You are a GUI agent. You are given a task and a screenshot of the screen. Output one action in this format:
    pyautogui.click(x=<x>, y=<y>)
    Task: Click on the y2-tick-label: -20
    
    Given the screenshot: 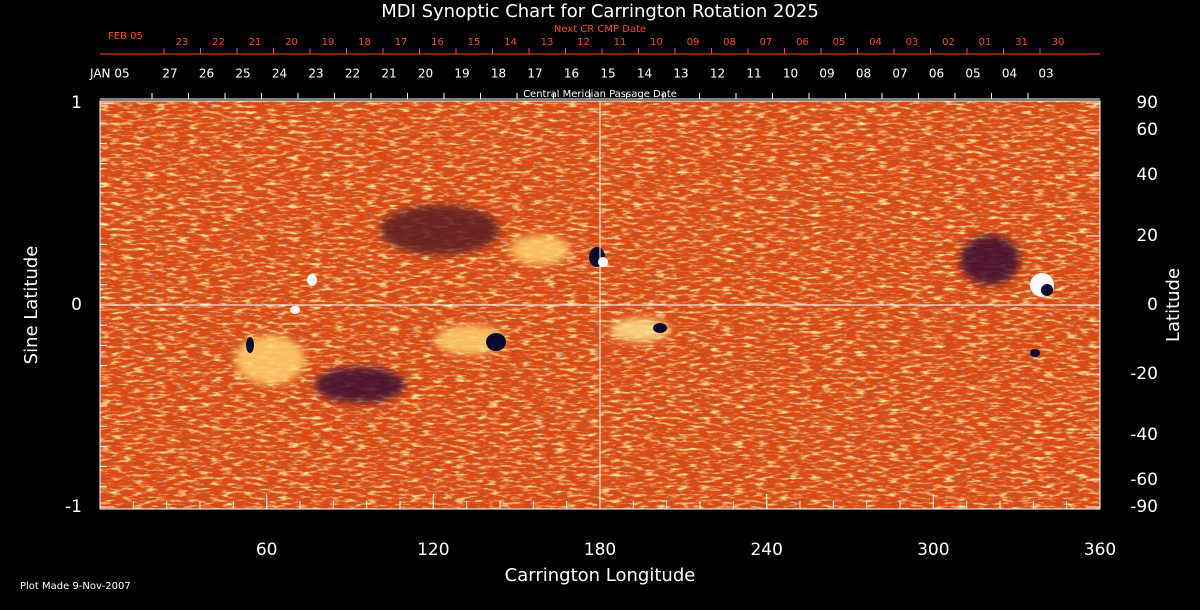 What is the action you would take?
    pyautogui.click(x=1144, y=374)
    